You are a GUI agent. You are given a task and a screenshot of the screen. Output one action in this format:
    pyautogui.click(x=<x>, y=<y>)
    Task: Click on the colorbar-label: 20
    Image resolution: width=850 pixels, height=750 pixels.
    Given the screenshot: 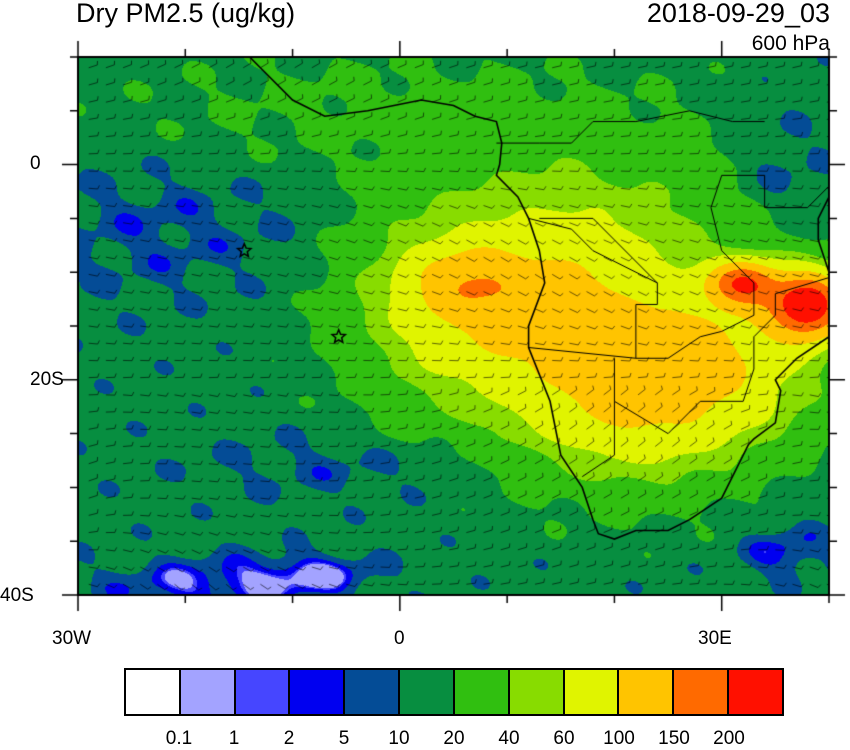 What is the action you would take?
    pyautogui.click(x=454, y=738)
    